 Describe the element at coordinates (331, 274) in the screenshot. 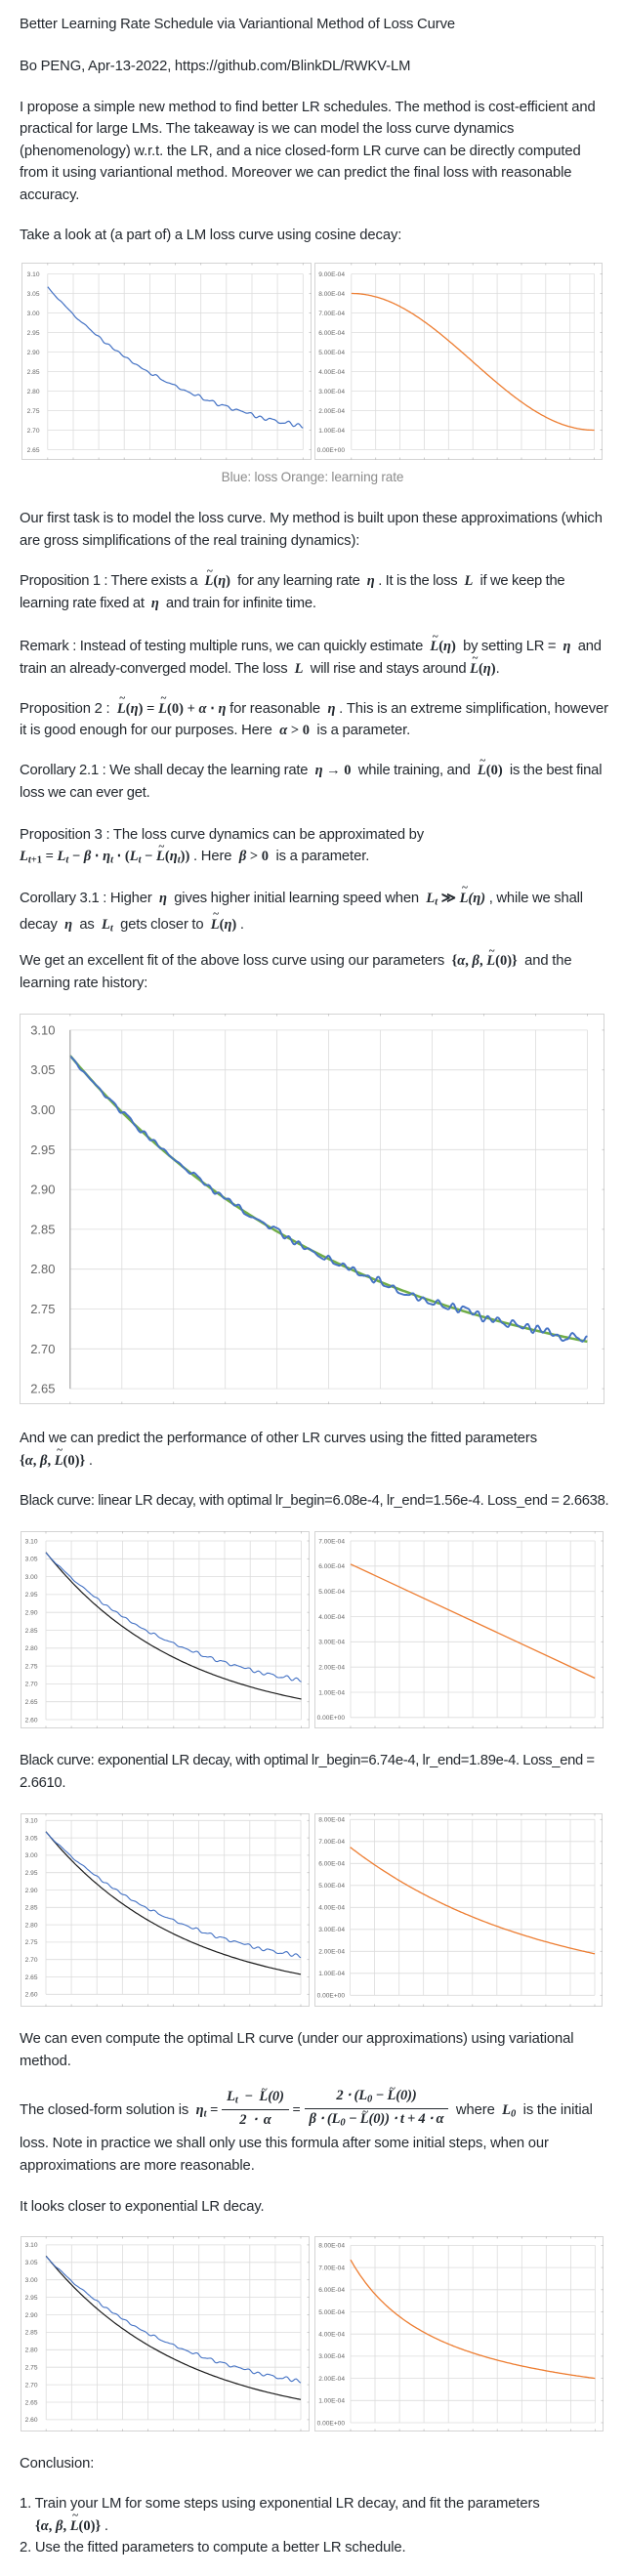

I see `svg-text: 9.00E-04` at that location.